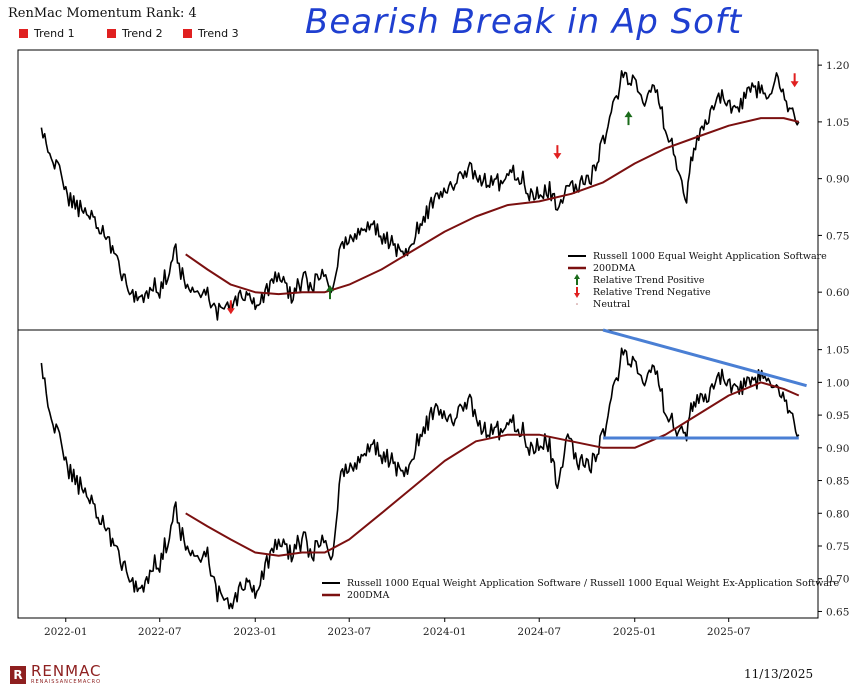  What do you see at coordinates (779, 674) in the screenshot?
I see `date-stamp: 11/13/2025` at bounding box center [779, 674].